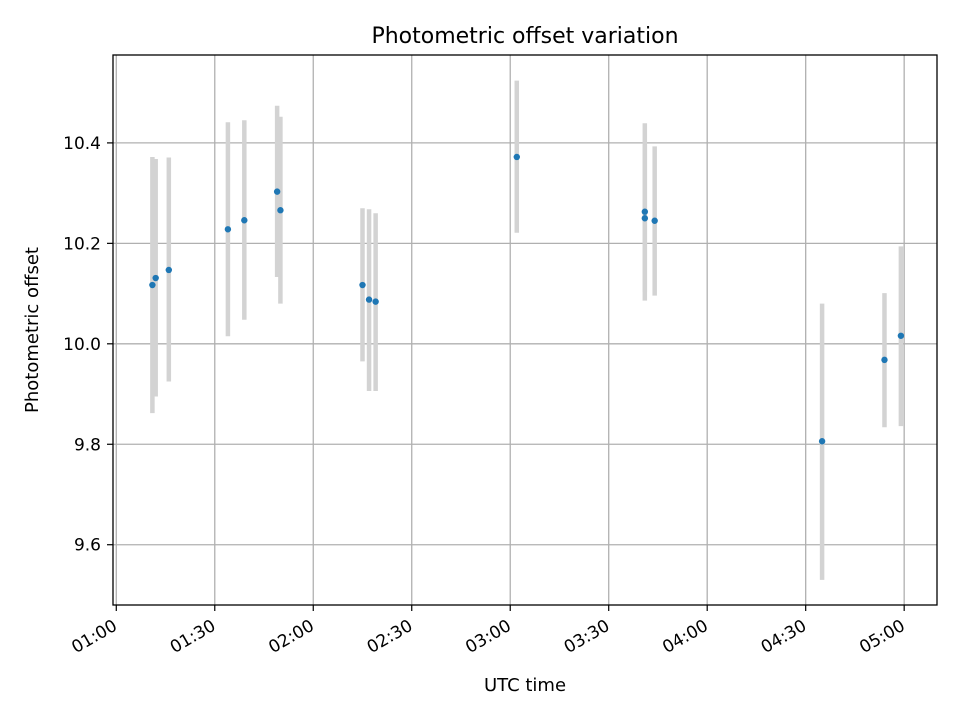 The height and width of the screenshot is (720, 960). What do you see at coordinates (82, 144) in the screenshot?
I see `y-tick-label: 10.4` at bounding box center [82, 144].